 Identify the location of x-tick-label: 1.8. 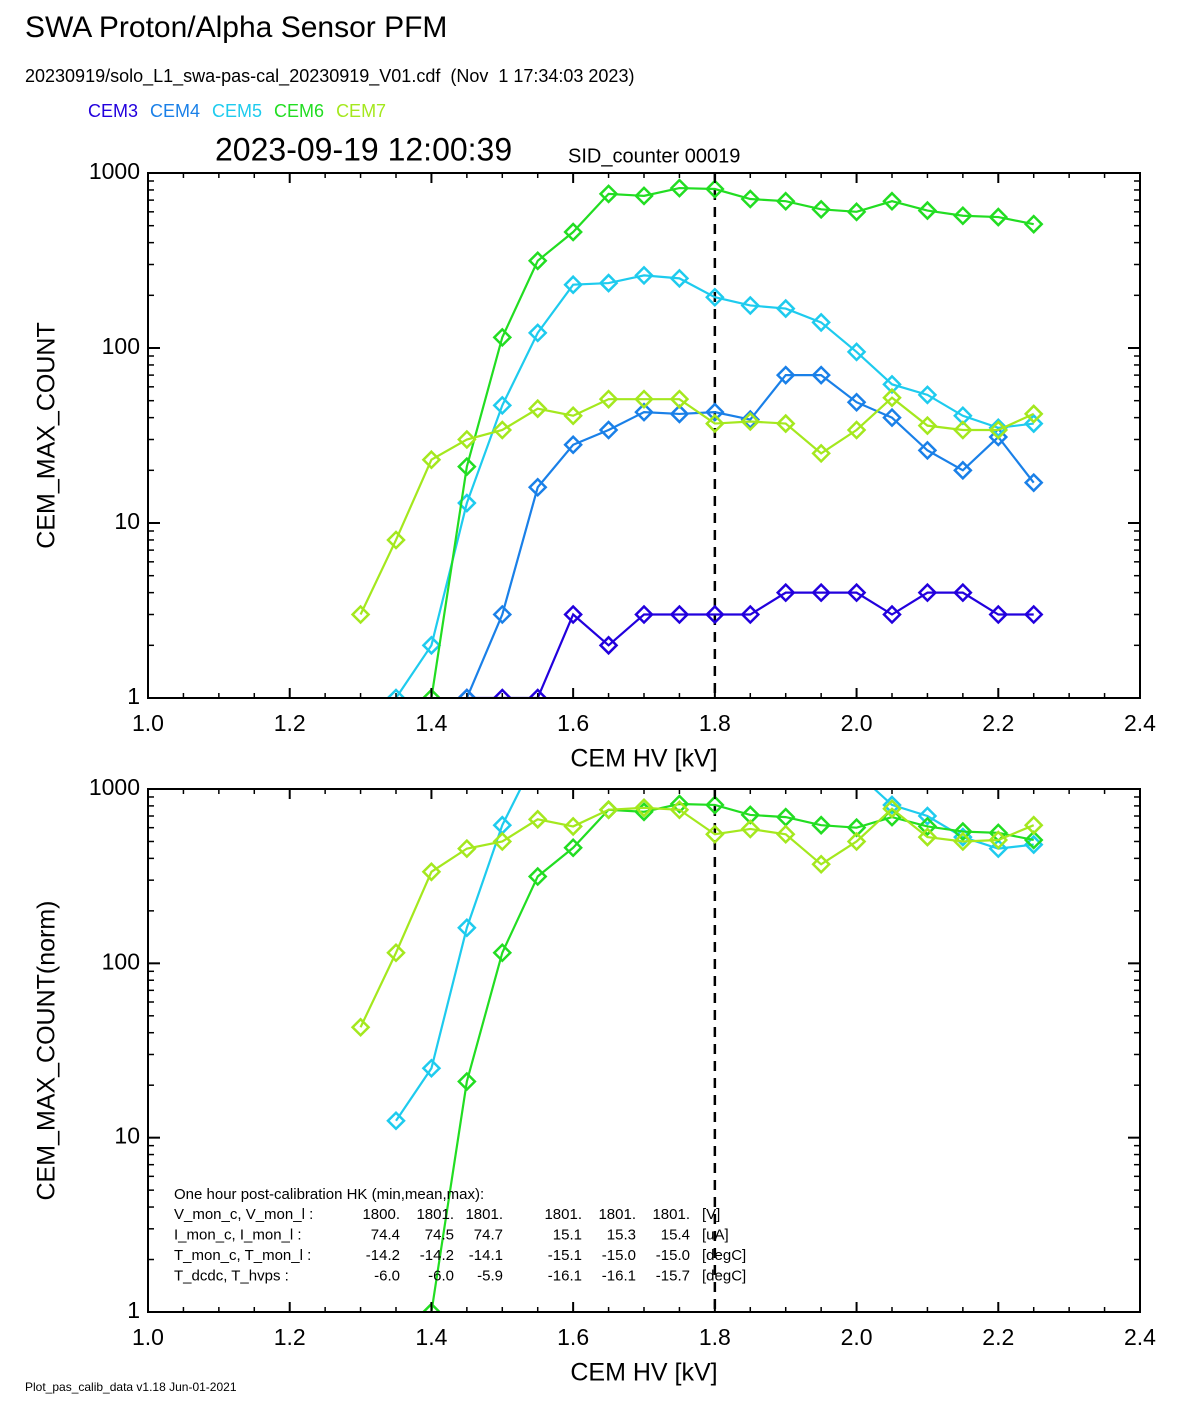
(715, 1337).